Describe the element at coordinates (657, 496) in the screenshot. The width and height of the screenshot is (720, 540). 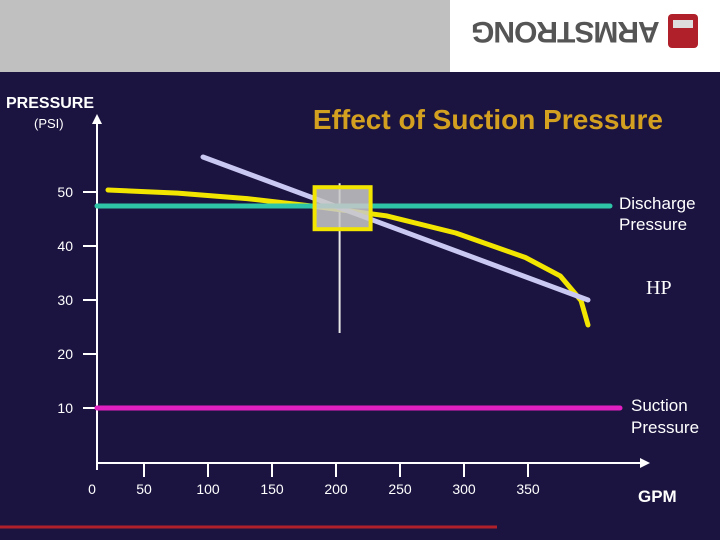
I see `x-axis-label: GPM` at that location.